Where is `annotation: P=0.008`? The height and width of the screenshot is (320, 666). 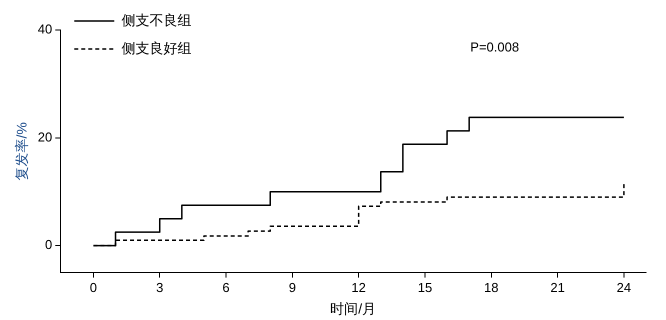
annotation: P=0.008 is located at coordinates (495, 47).